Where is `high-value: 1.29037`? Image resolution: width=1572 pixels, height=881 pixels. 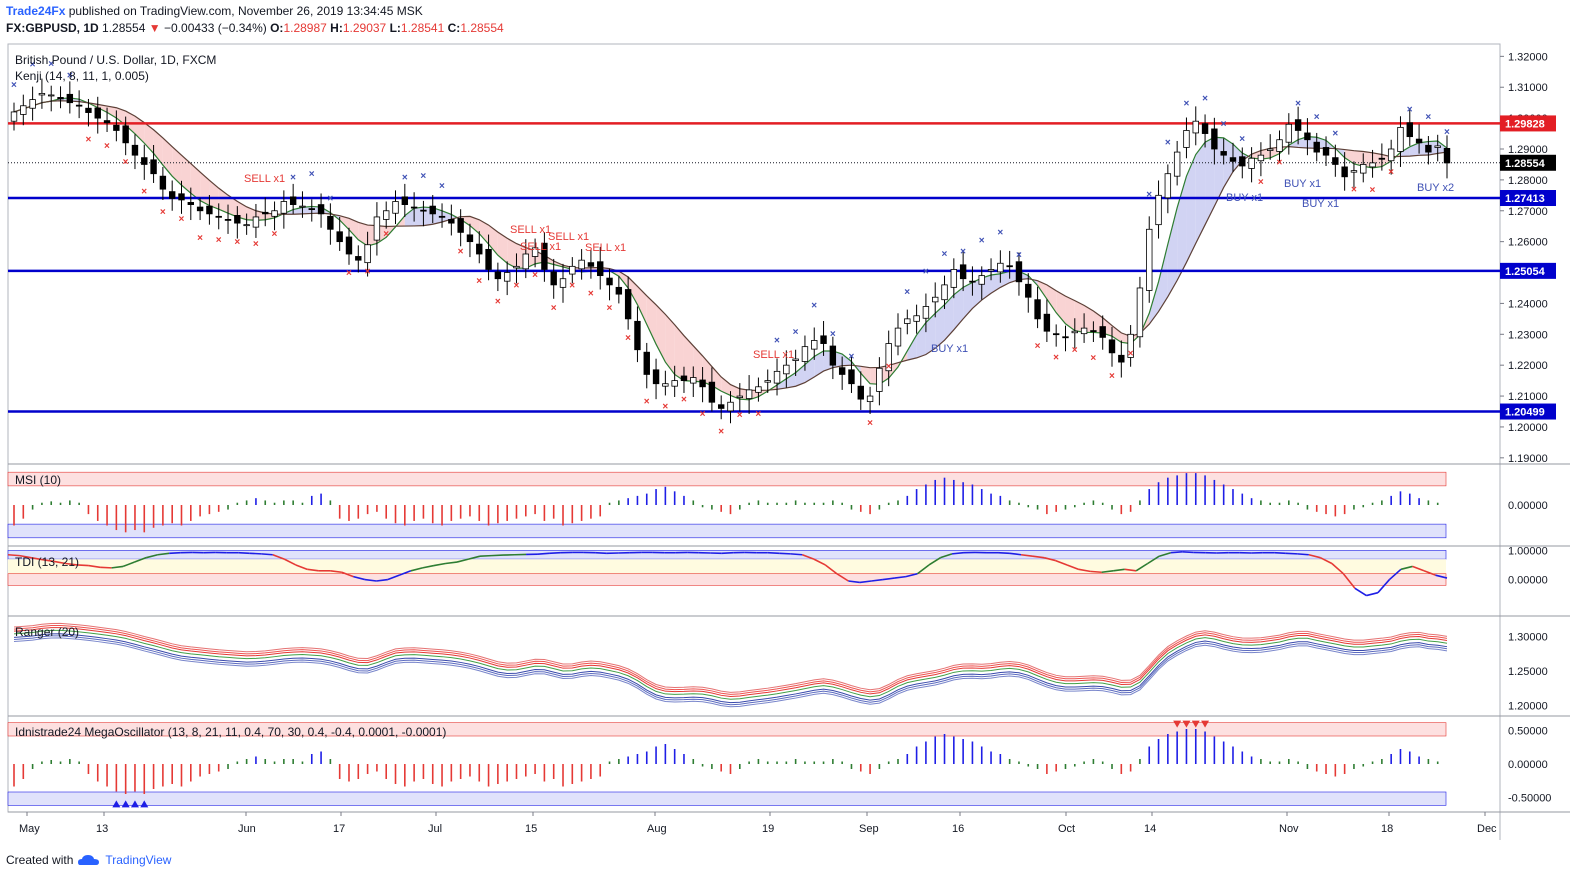
high-value: 1.29037 is located at coordinates (364, 28).